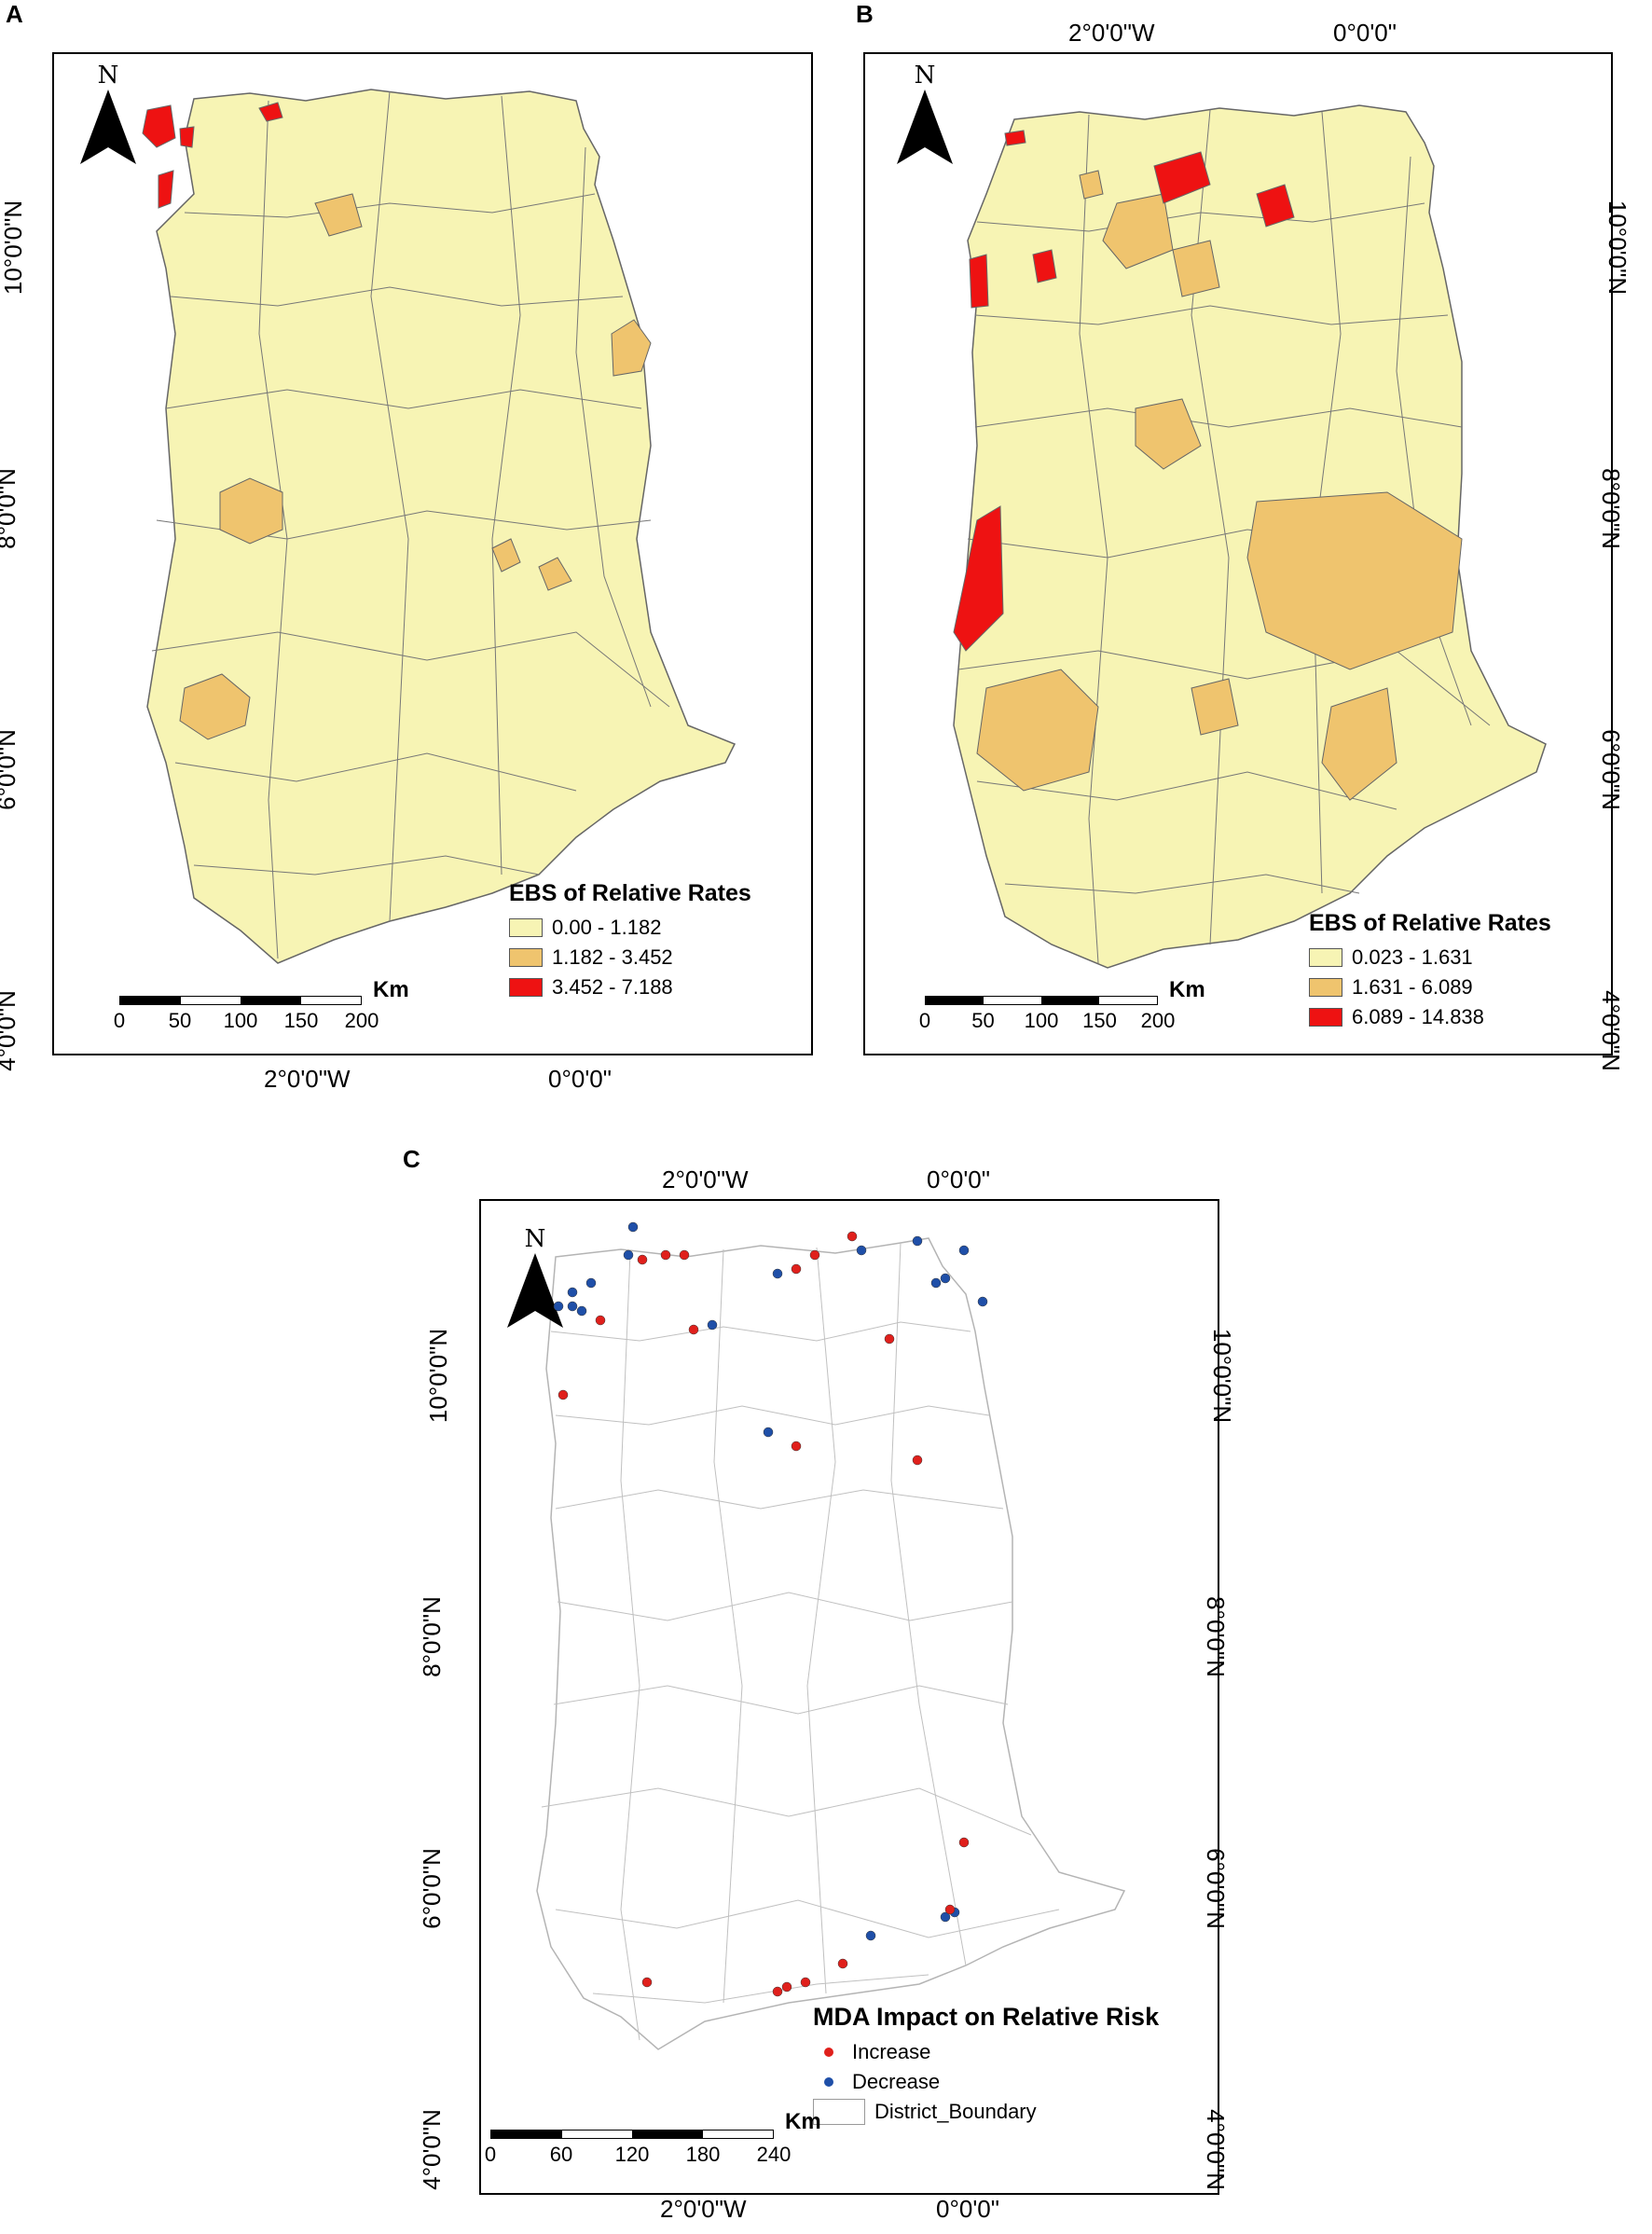 The width and height of the screenshot is (1652, 2234). I want to click on panel-a-scale-bar: 0 50 100 150 200 Km, so click(261, 1005).